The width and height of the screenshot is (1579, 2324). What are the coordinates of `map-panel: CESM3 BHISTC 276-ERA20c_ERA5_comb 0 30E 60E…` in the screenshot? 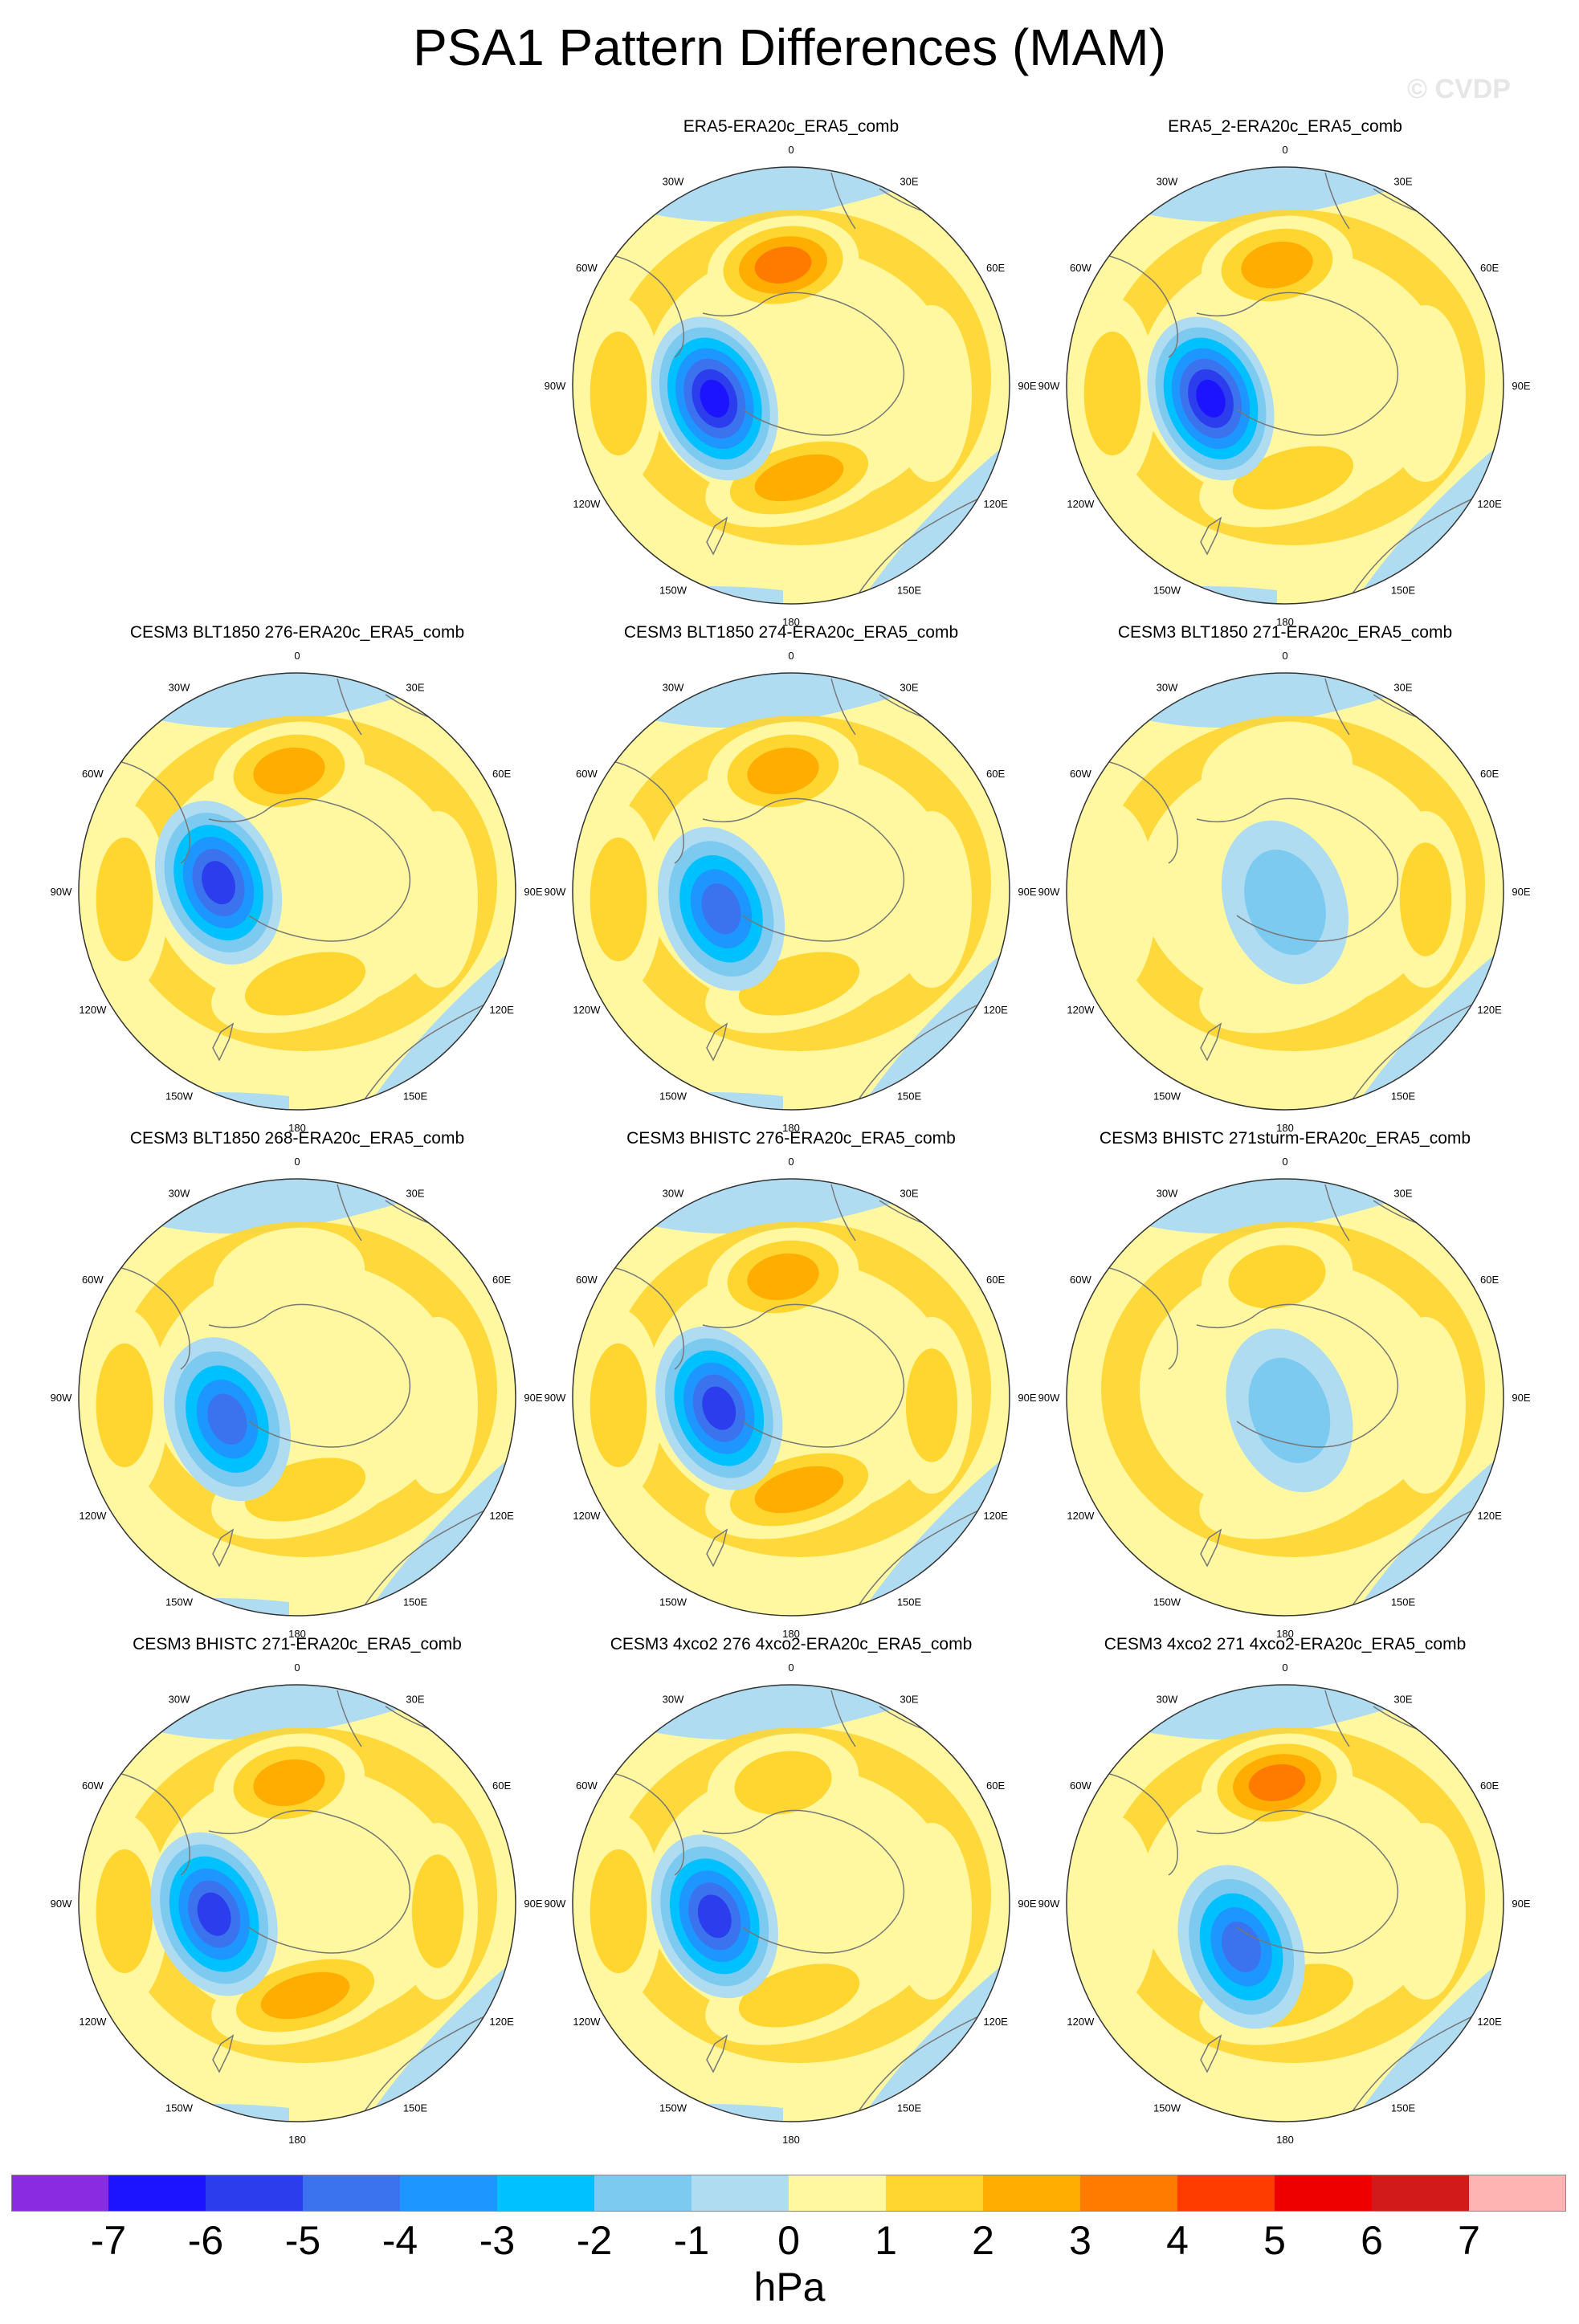 It's located at (791, 1384).